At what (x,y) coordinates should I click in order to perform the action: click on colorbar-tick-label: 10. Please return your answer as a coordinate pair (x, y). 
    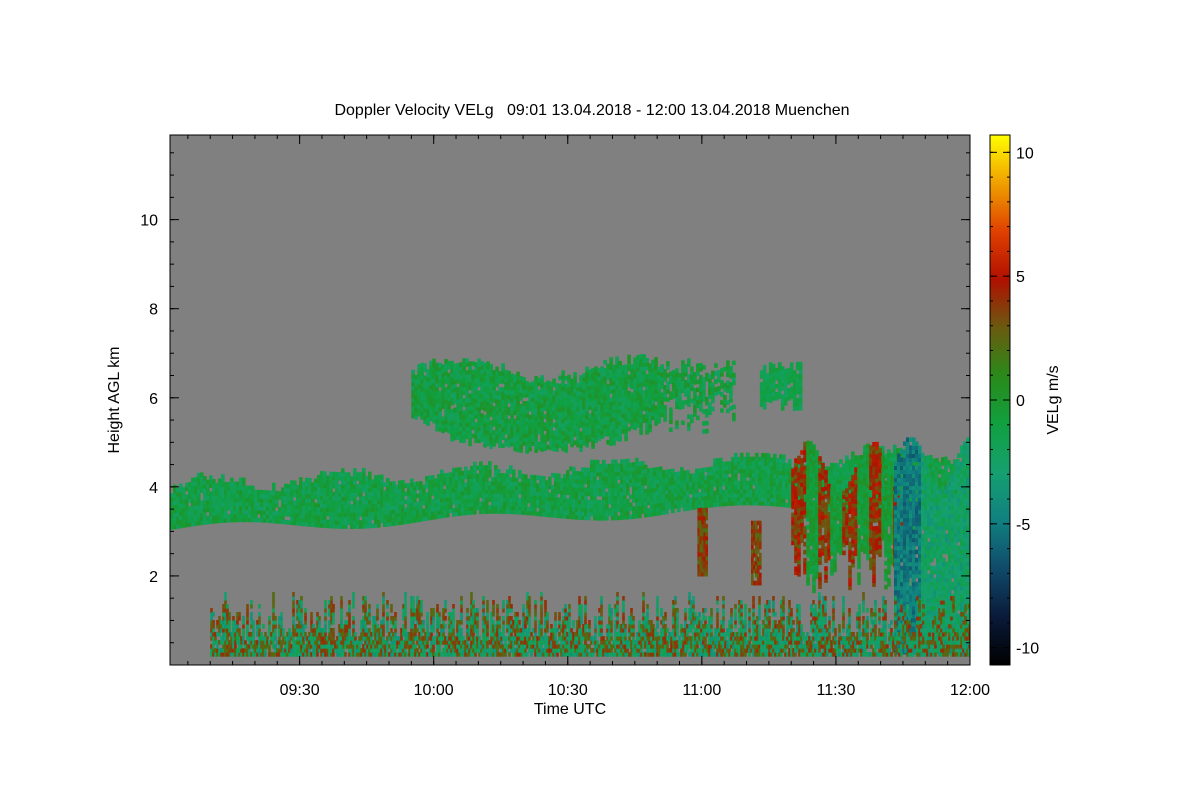
    Looking at the image, I should click on (1025, 153).